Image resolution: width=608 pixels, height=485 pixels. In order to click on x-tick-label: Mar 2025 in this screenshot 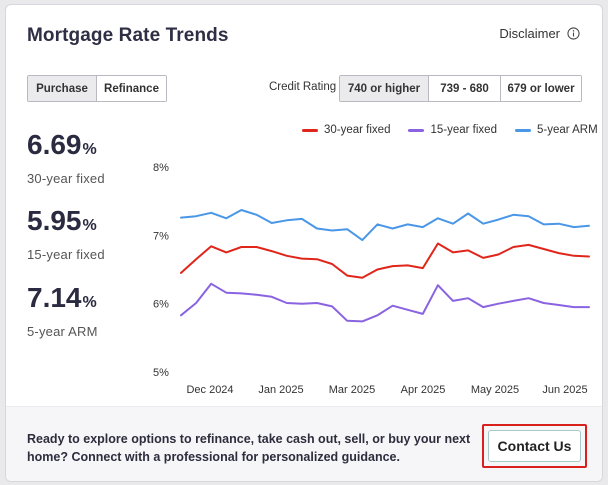, I will do `click(352, 390)`.